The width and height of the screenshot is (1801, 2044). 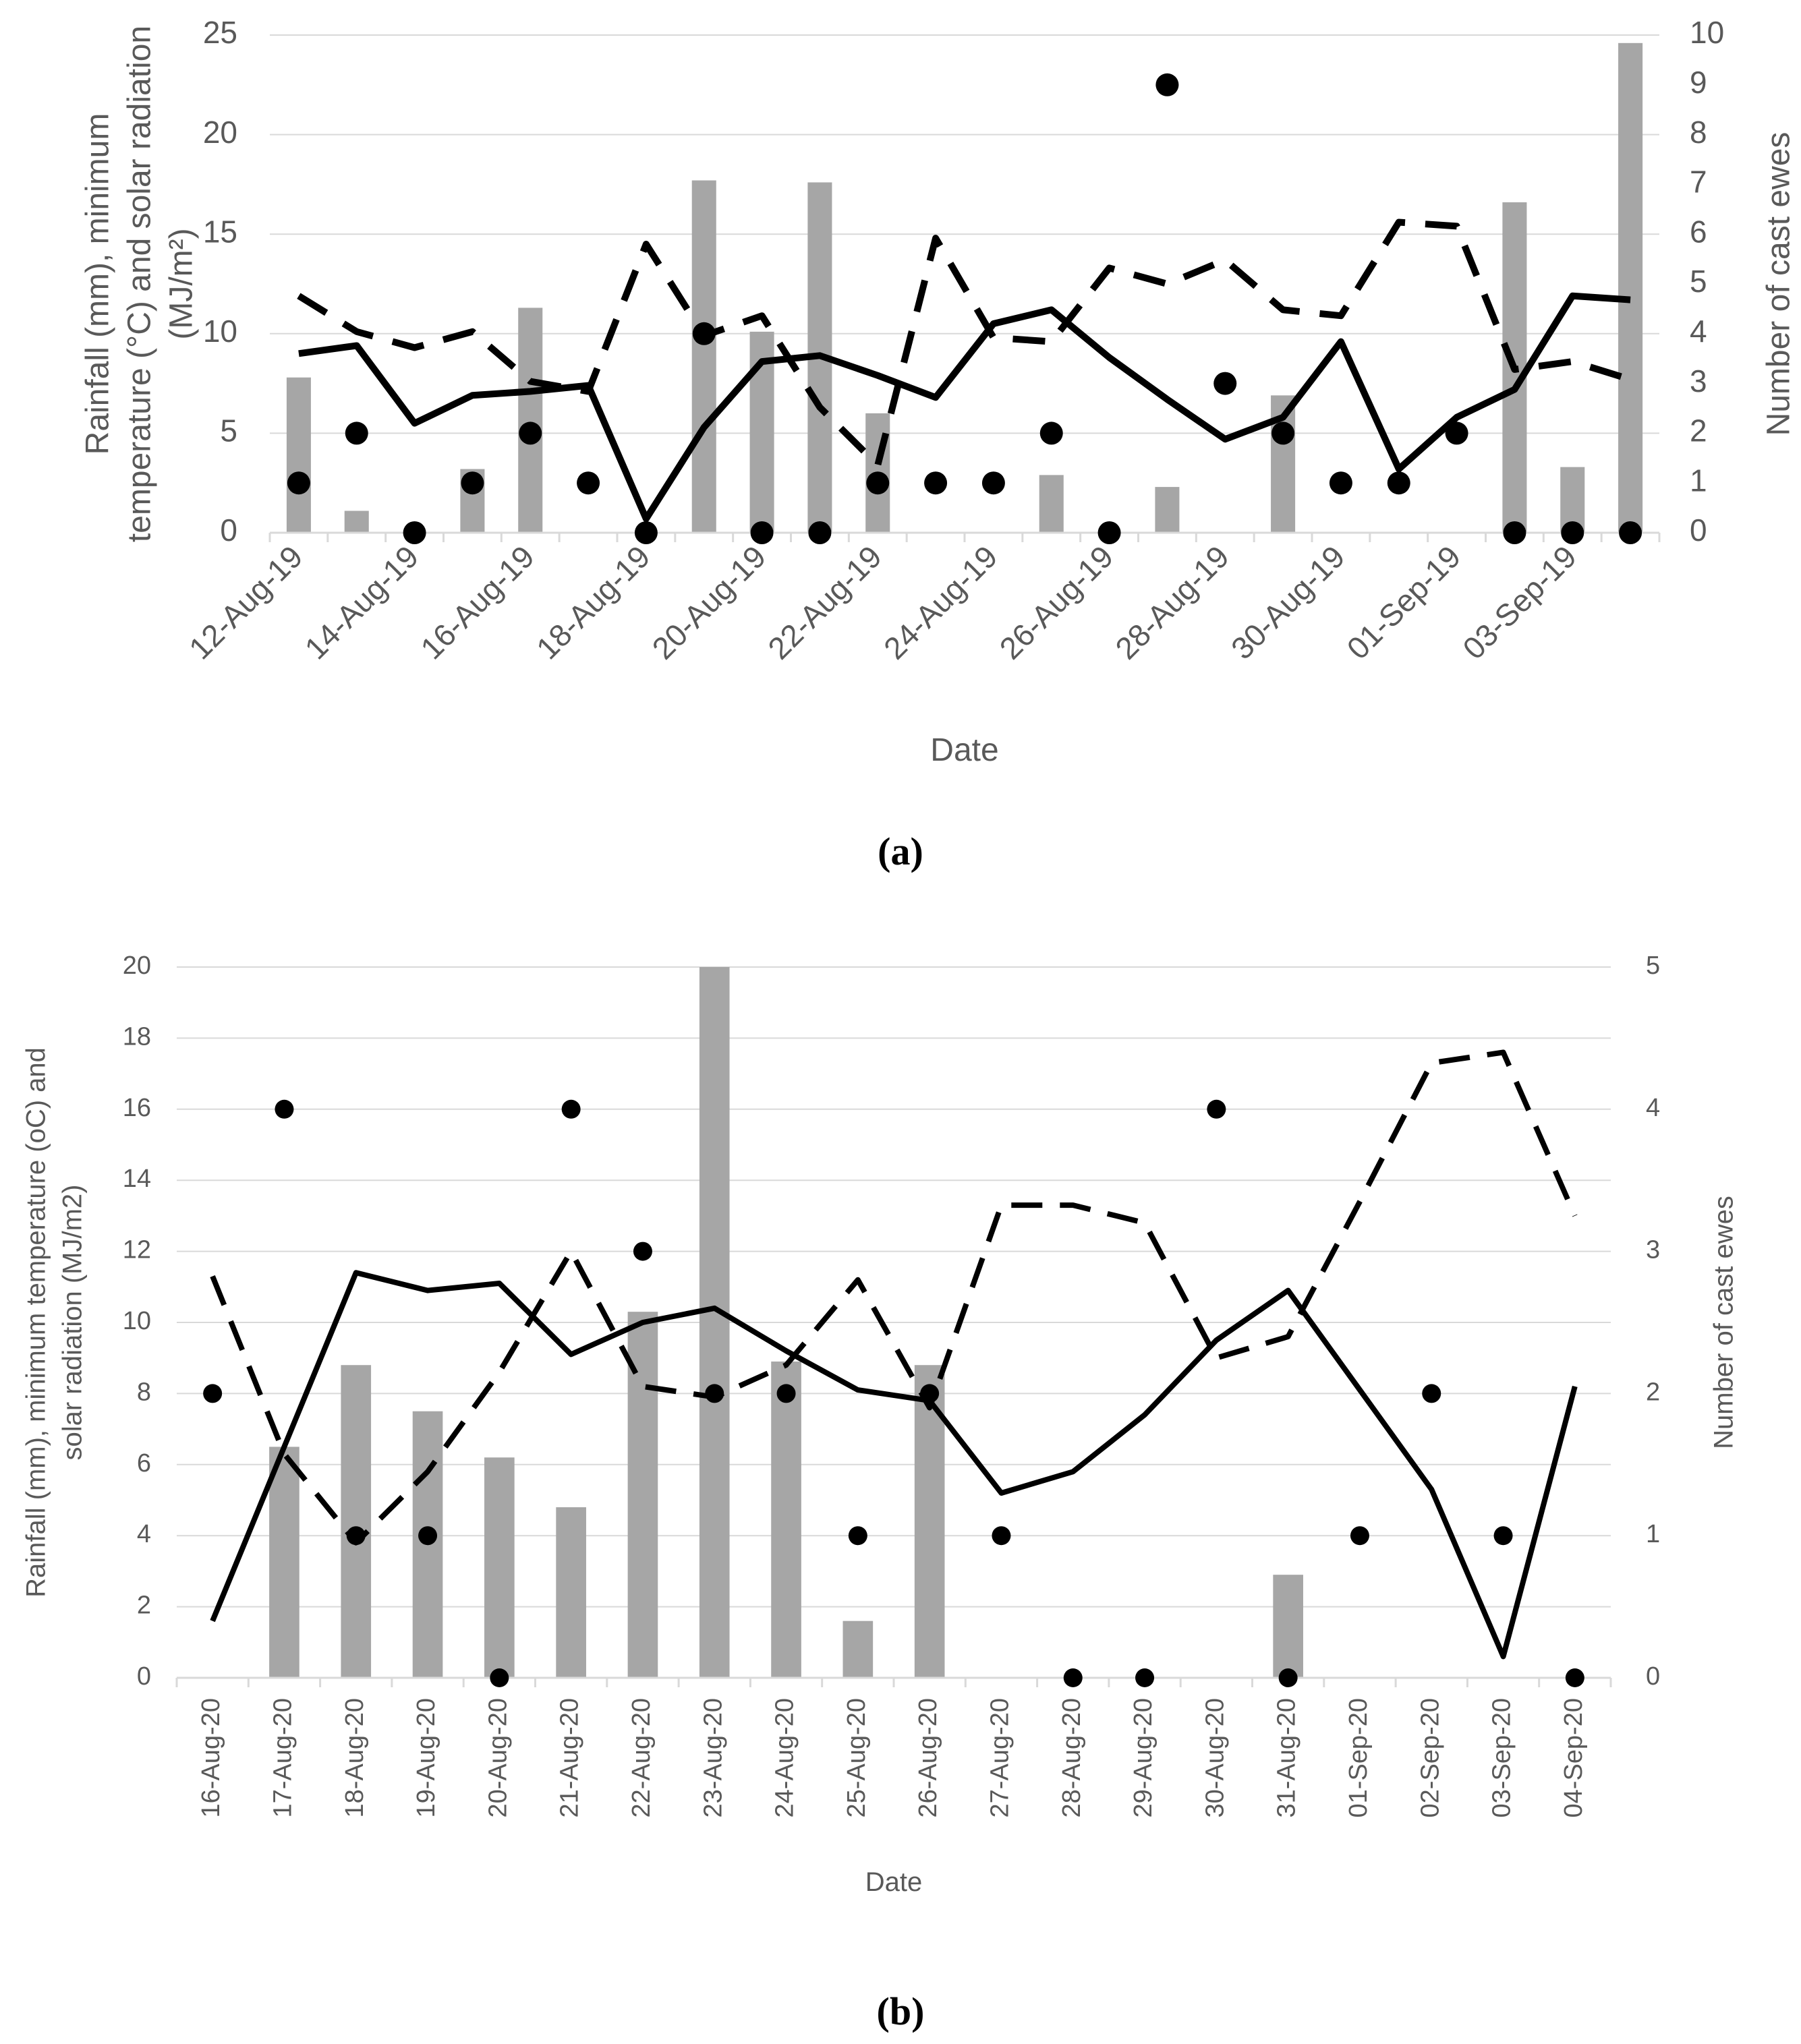 I want to click on y2-tick-label: 2, so click(x=1698, y=431).